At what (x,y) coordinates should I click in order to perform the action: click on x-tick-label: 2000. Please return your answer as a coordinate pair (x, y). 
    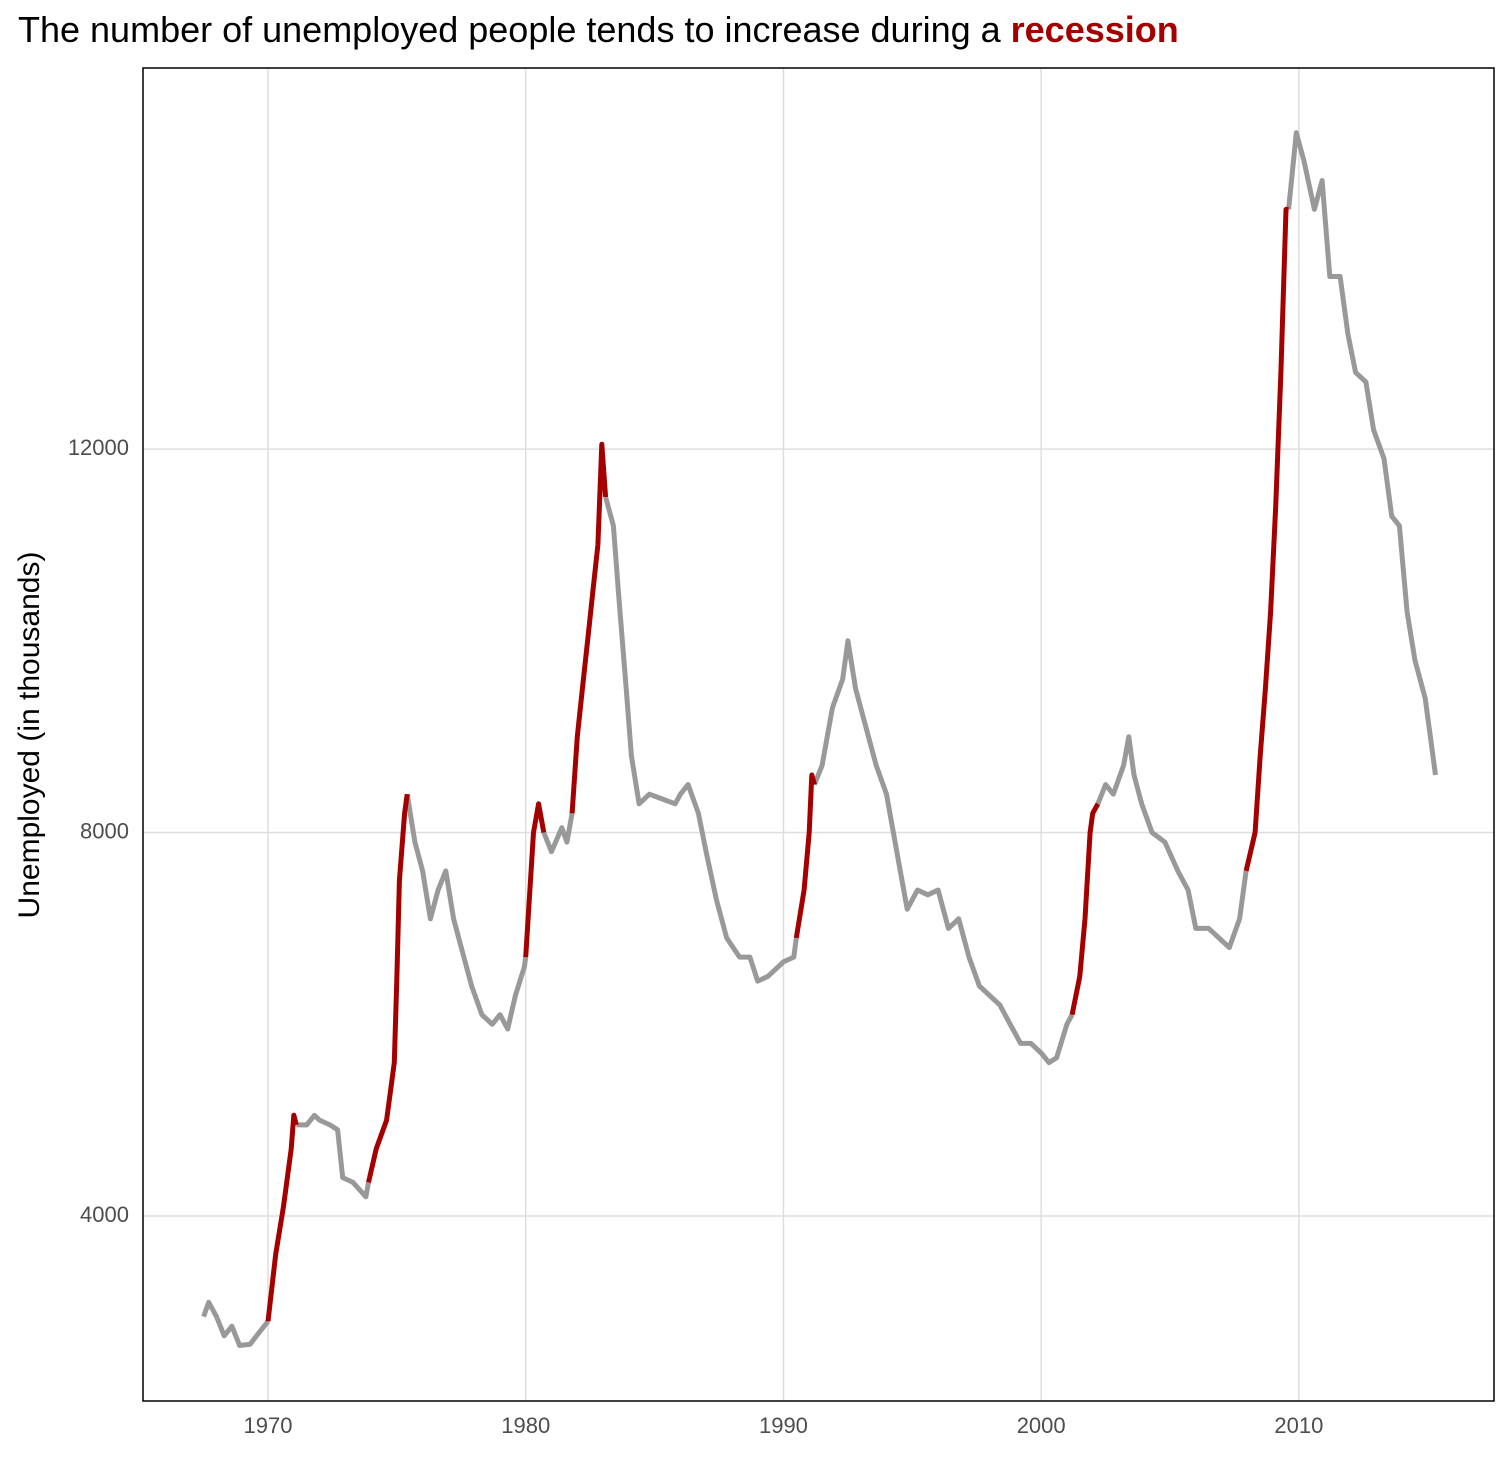
    Looking at the image, I should click on (1041, 1425).